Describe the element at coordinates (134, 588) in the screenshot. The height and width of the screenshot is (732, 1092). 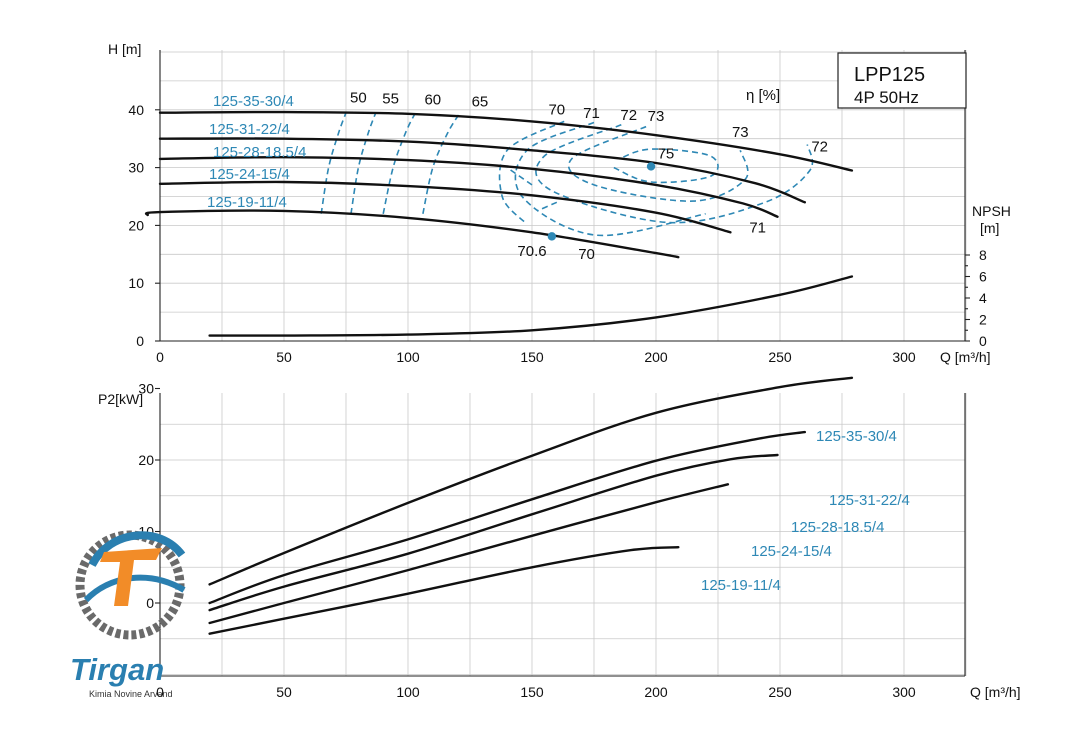
I see `logo-wave2-icon` at that location.